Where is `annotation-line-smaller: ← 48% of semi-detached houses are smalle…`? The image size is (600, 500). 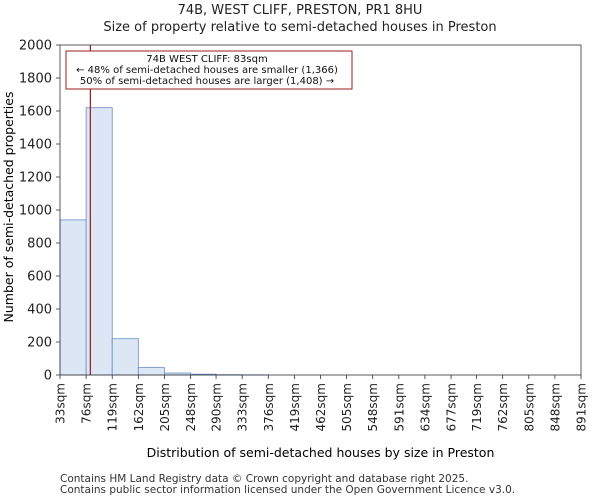 annotation-line-smaller: ← 48% of semi-detached houses are smalle… is located at coordinates (207, 70).